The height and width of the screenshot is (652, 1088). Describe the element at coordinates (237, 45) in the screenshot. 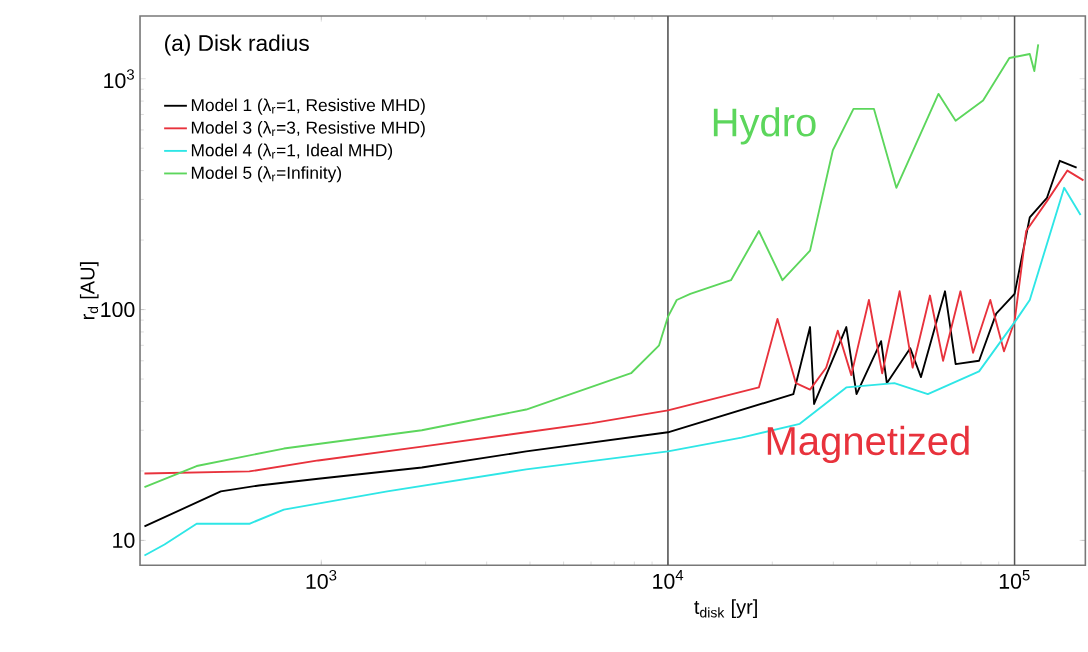

I see `text: (a) Disk radius` at that location.